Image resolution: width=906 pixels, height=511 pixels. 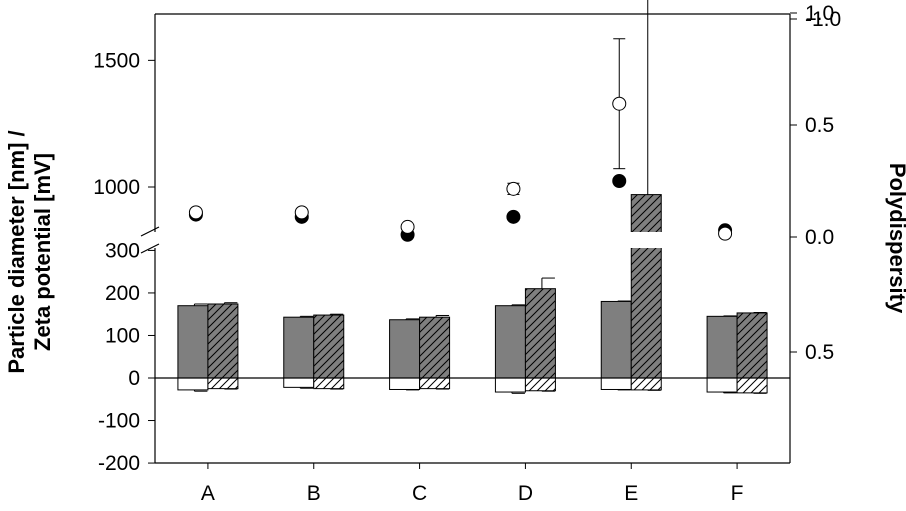 What do you see at coordinates (819, 125) in the screenshot?
I see `y2-tick-label-0.5: 0.5` at bounding box center [819, 125].